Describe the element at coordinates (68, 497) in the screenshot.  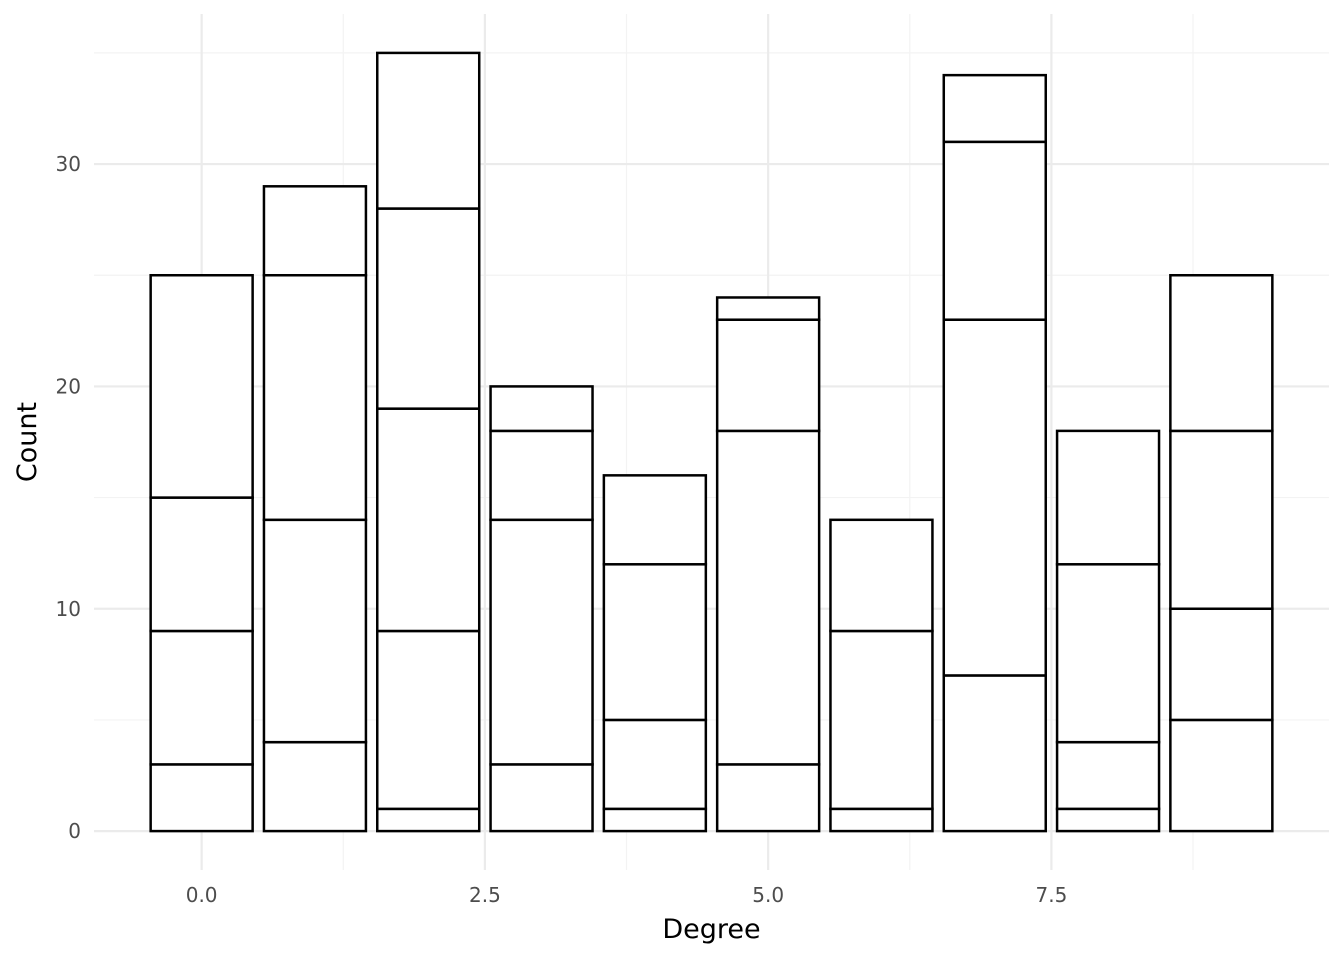
I see `y-axis-tick-labels: 0 10 20 30` at that location.